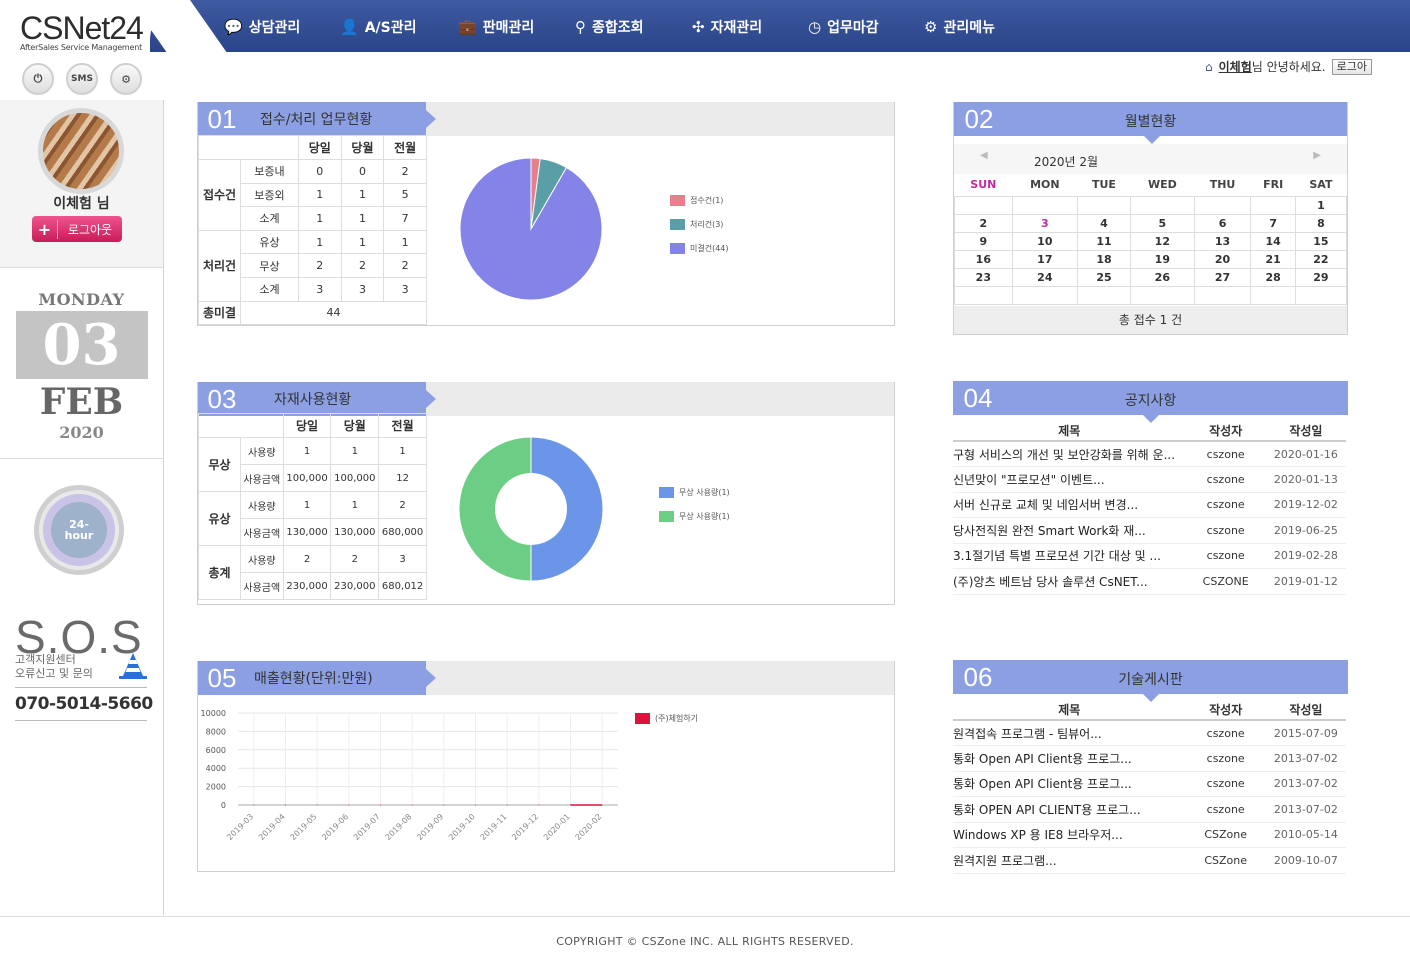 This screenshot has height=955, width=1410. What do you see at coordinates (1225, 809) in the screenshot?
I see `post-author: cszone` at bounding box center [1225, 809].